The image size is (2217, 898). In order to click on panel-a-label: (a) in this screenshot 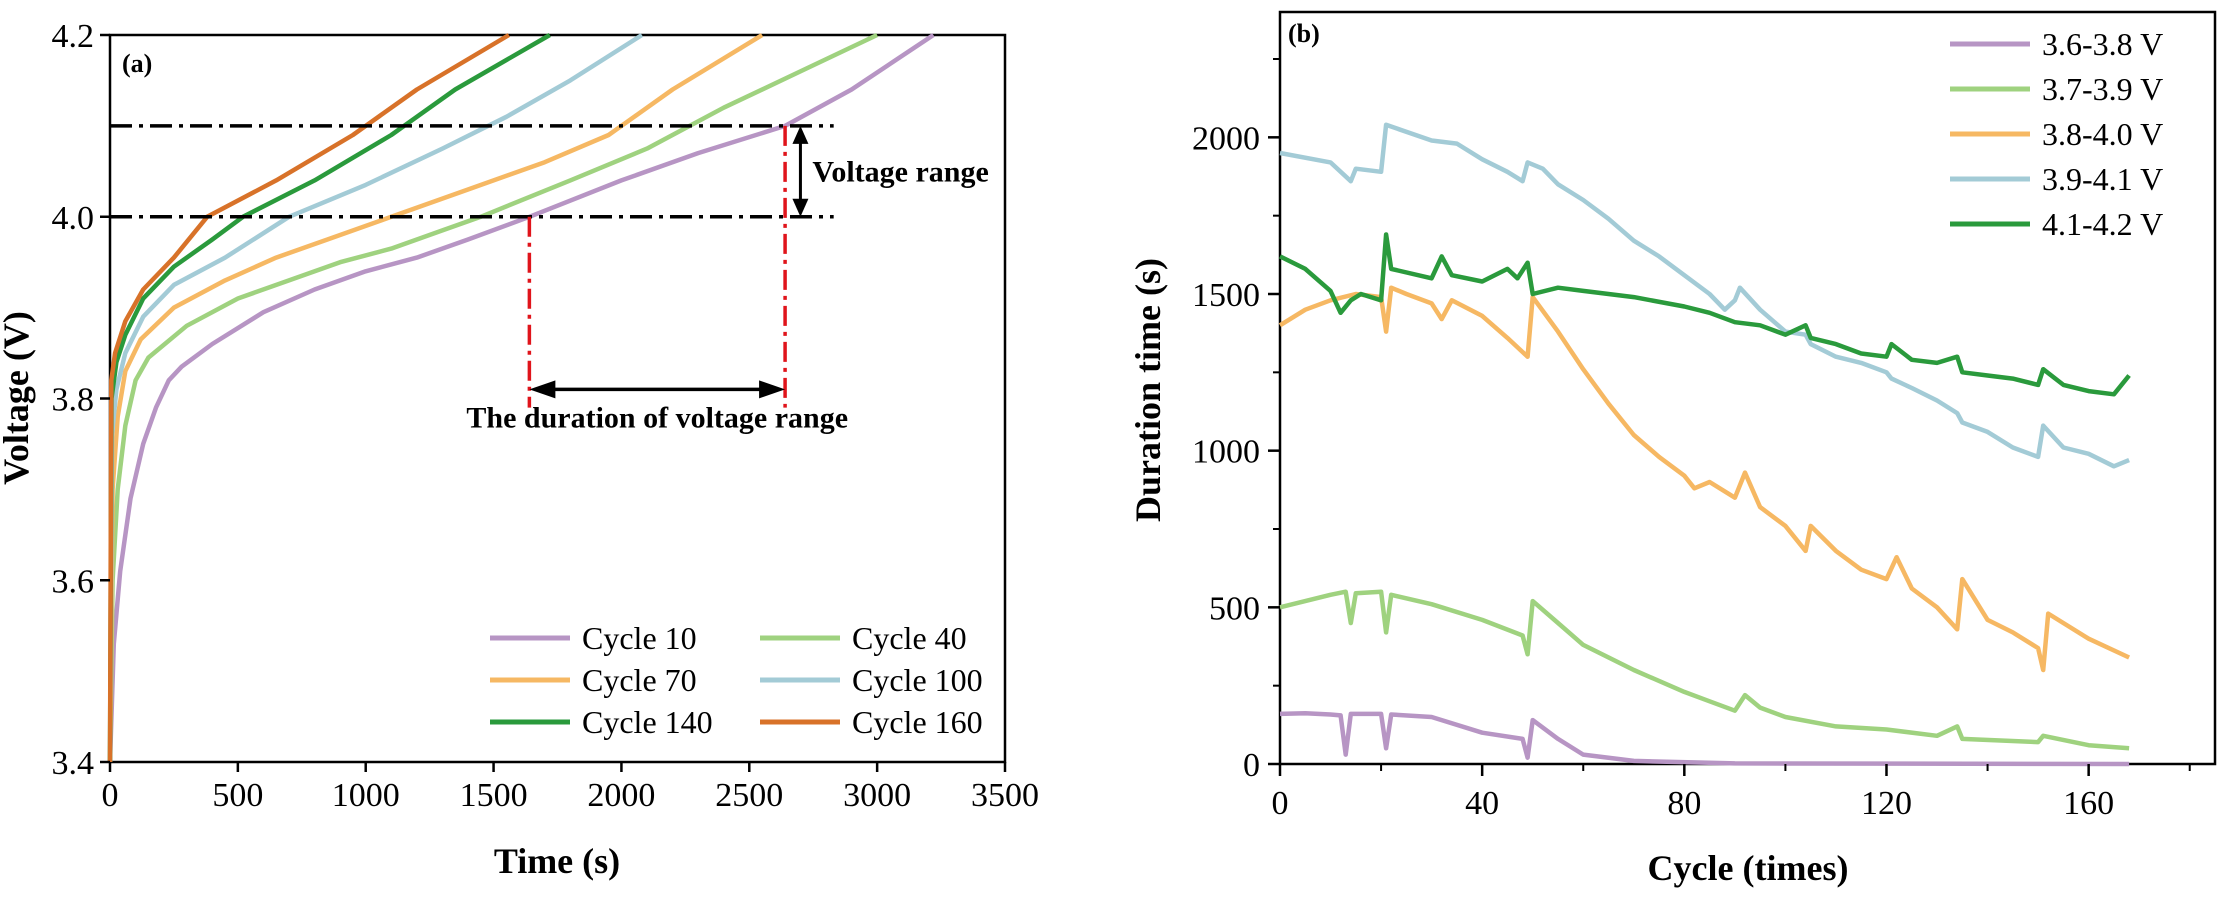, I will do `click(137, 63)`.